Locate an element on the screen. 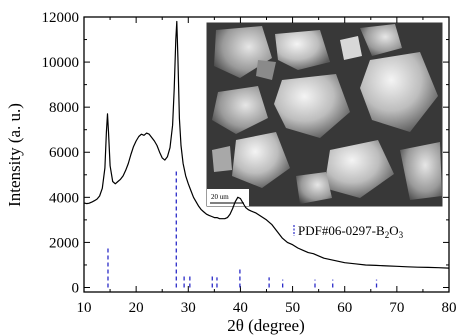 The height and width of the screenshot is (335, 458). reference-legend-label: PDF#06-0297-B2O3 is located at coordinates (351, 231).